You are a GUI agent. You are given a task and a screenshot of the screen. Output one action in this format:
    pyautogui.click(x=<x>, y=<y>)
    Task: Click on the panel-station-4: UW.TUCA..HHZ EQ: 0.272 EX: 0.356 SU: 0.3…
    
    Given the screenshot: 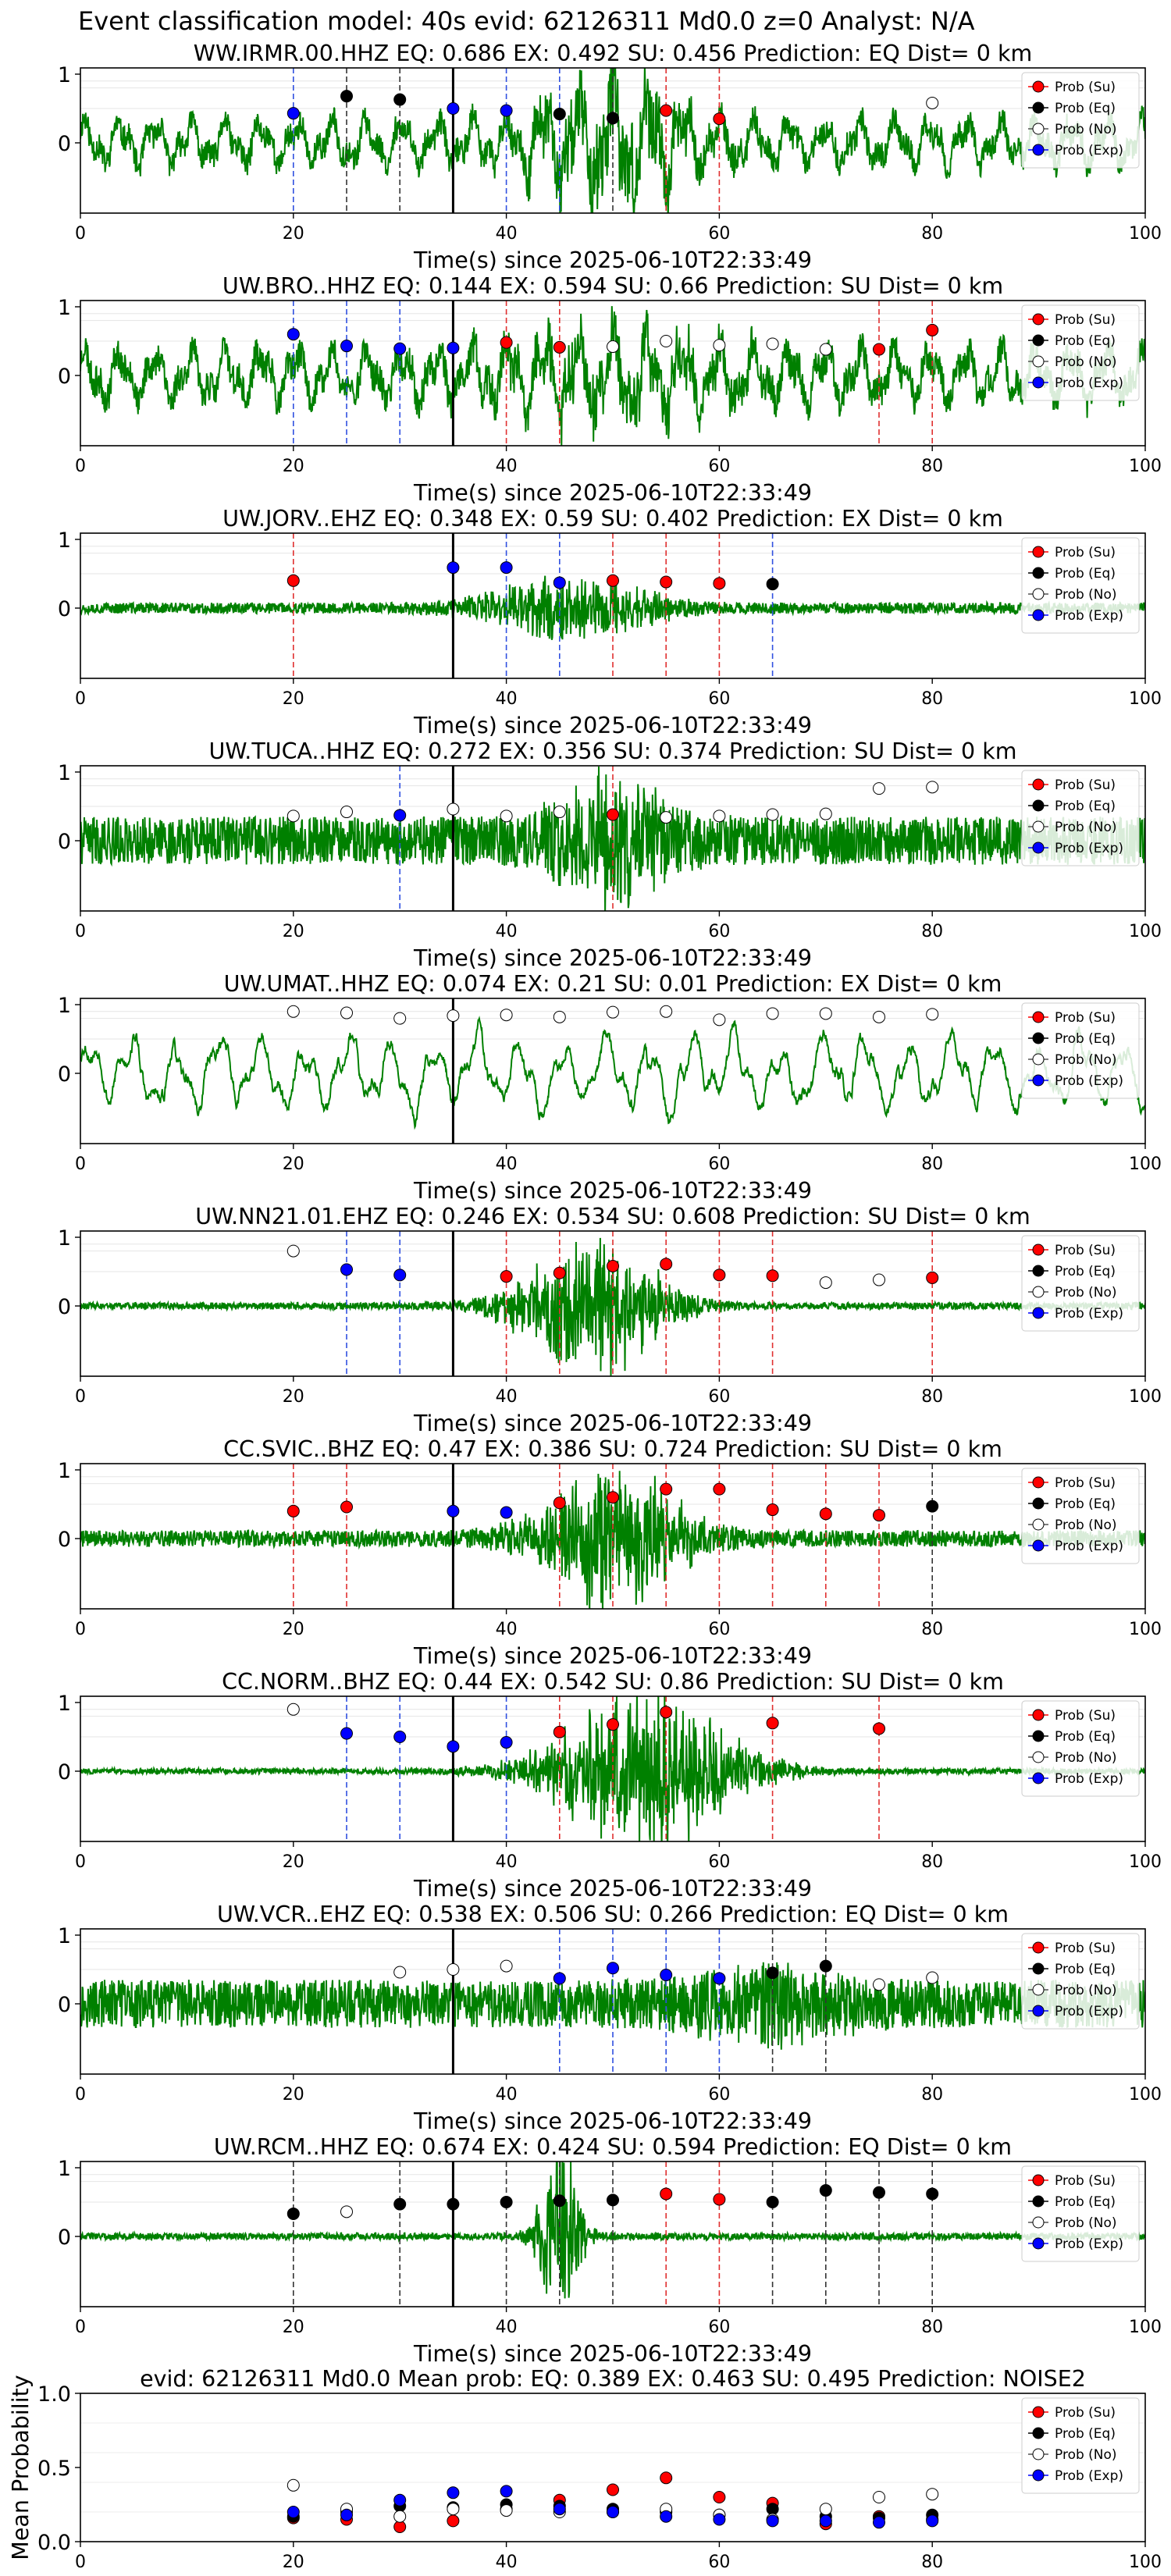 What is the action you would take?
    pyautogui.click(x=610, y=854)
    